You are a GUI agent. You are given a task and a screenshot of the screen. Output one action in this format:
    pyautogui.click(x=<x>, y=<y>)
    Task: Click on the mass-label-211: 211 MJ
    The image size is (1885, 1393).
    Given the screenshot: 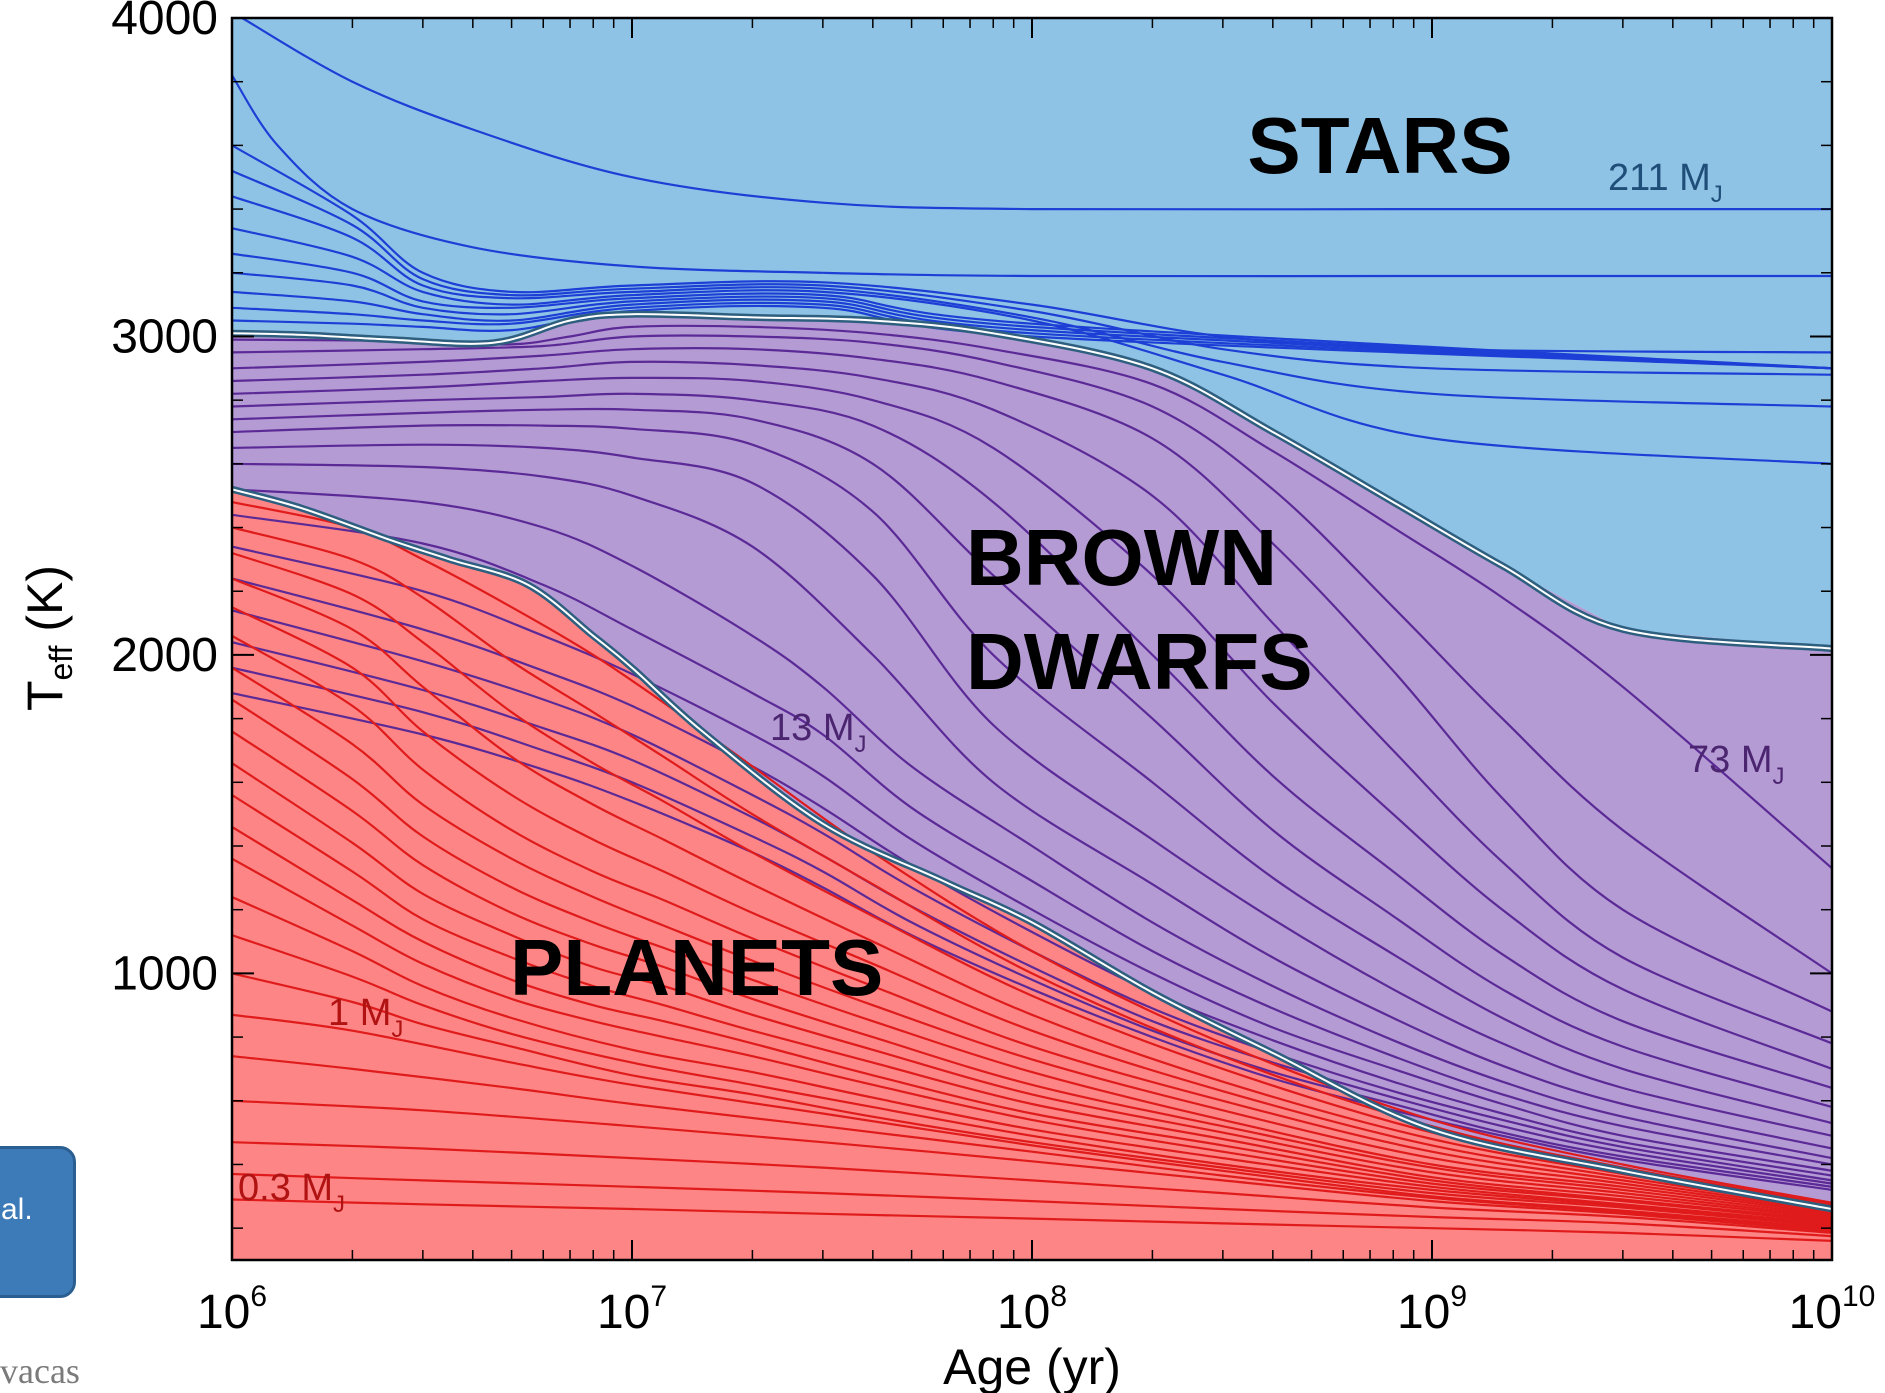 What is the action you would take?
    pyautogui.click(x=1665, y=182)
    